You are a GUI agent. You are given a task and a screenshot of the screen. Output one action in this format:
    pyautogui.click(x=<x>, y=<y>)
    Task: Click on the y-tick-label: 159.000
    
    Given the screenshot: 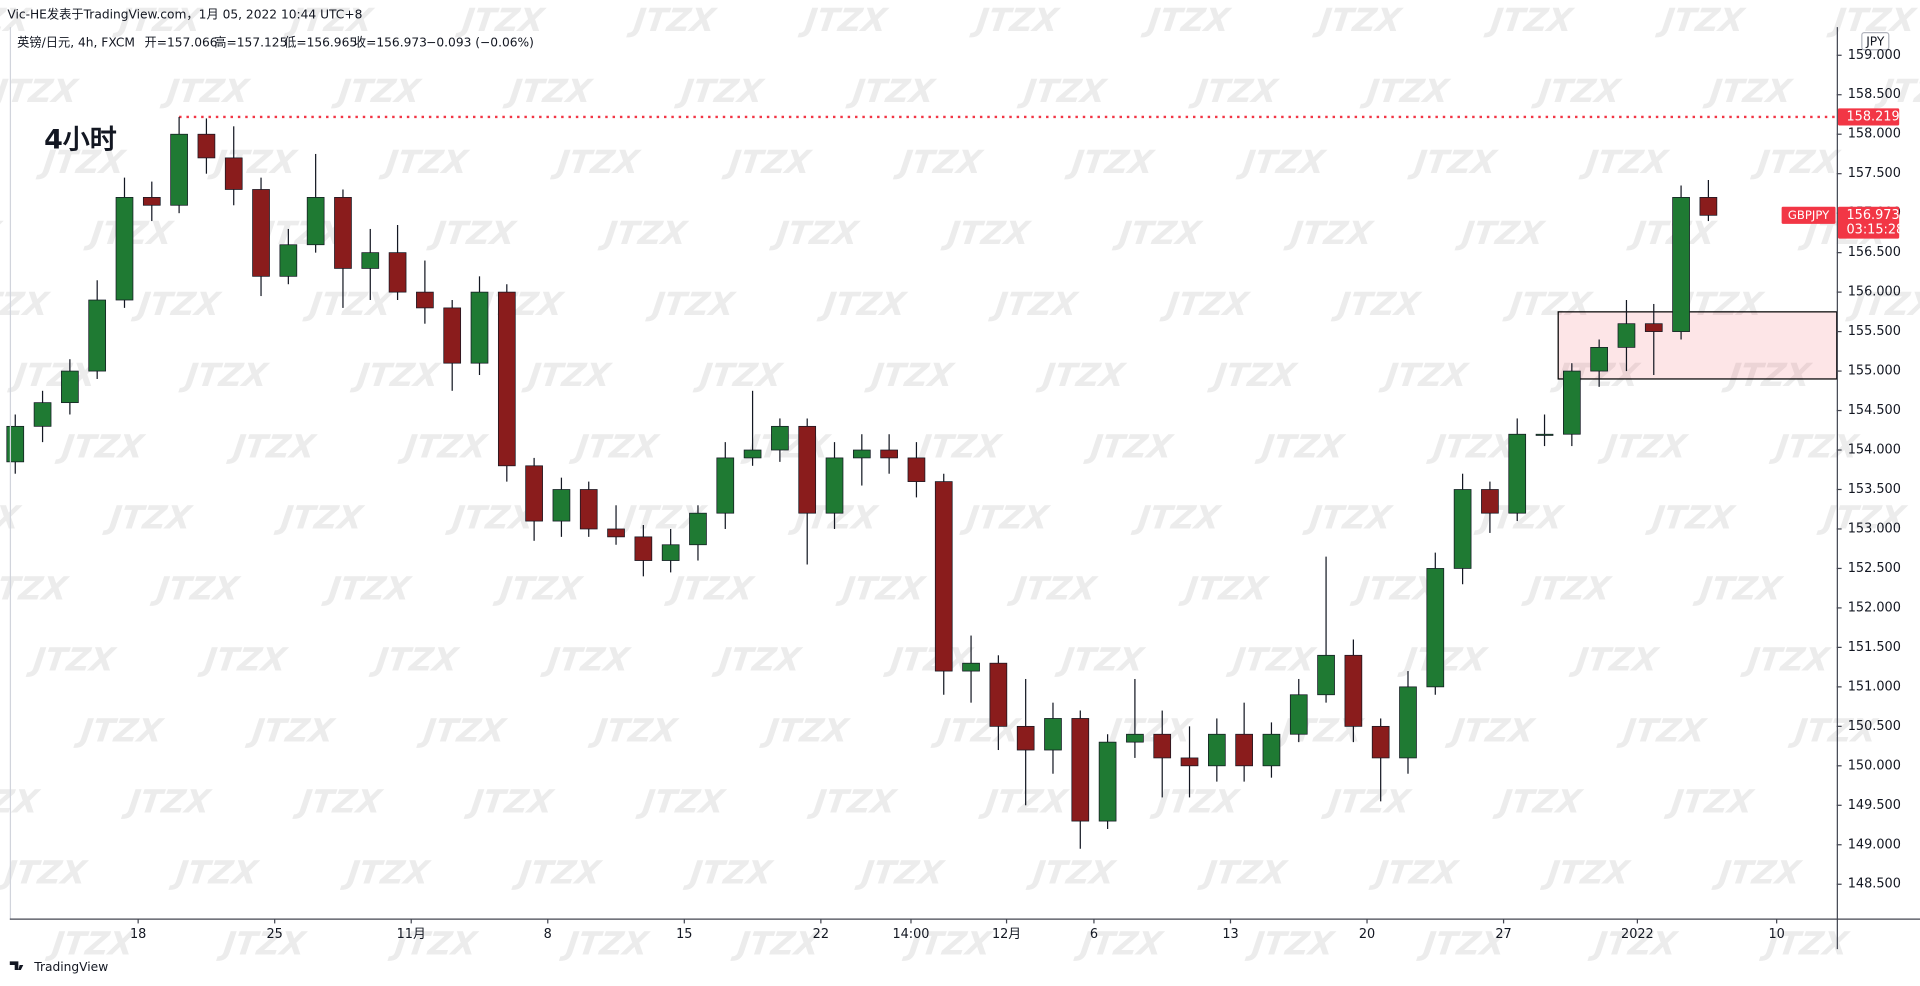 What is the action you would take?
    pyautogui.click(x=1874, y=55)
    